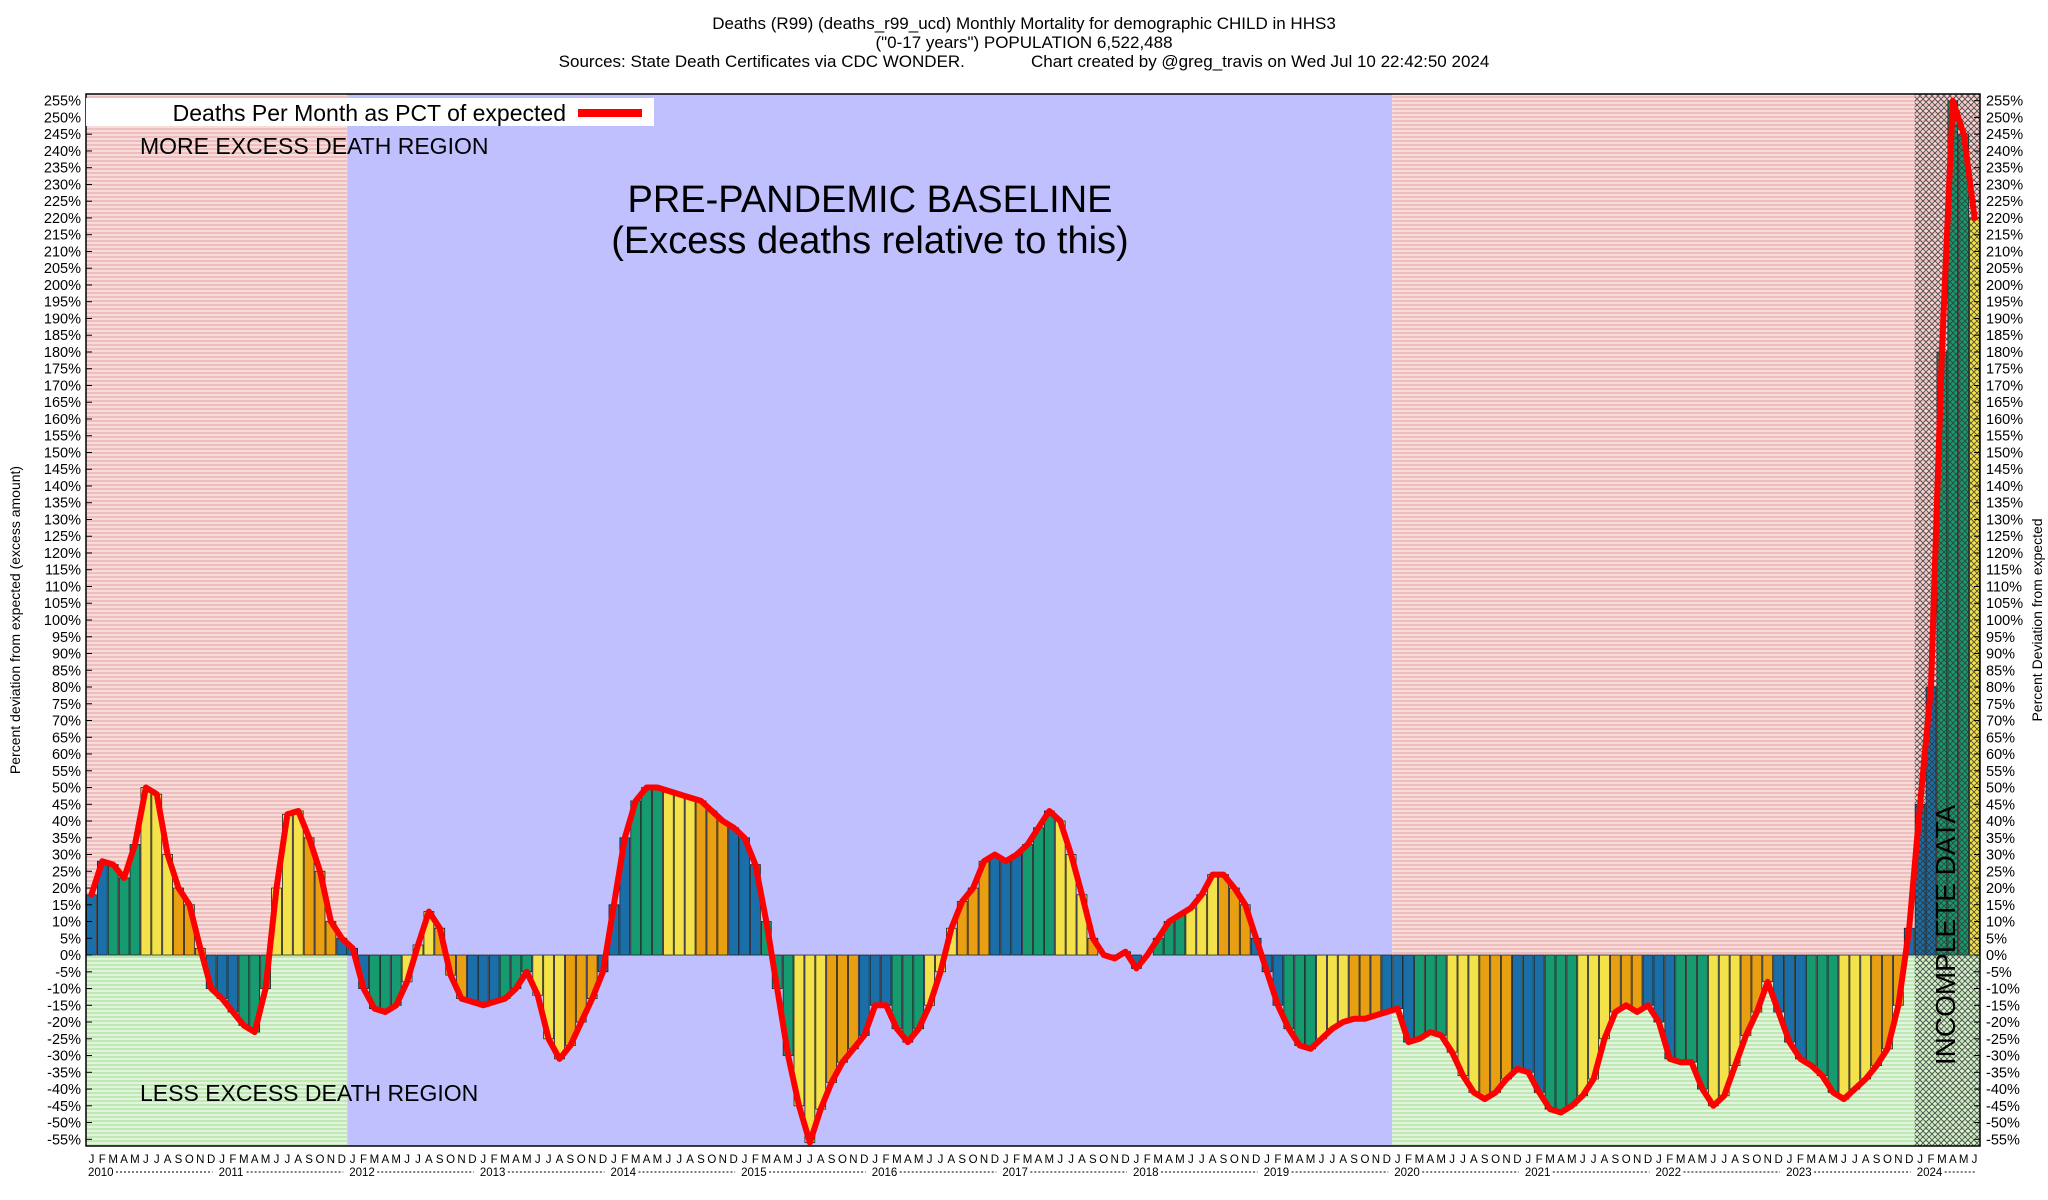 The image size is (2048, 1200). What do you see at coordinates (68, 973) in the screenshot?
I see `y-tick-label-left: -5%` at bounding box center [68, 973].